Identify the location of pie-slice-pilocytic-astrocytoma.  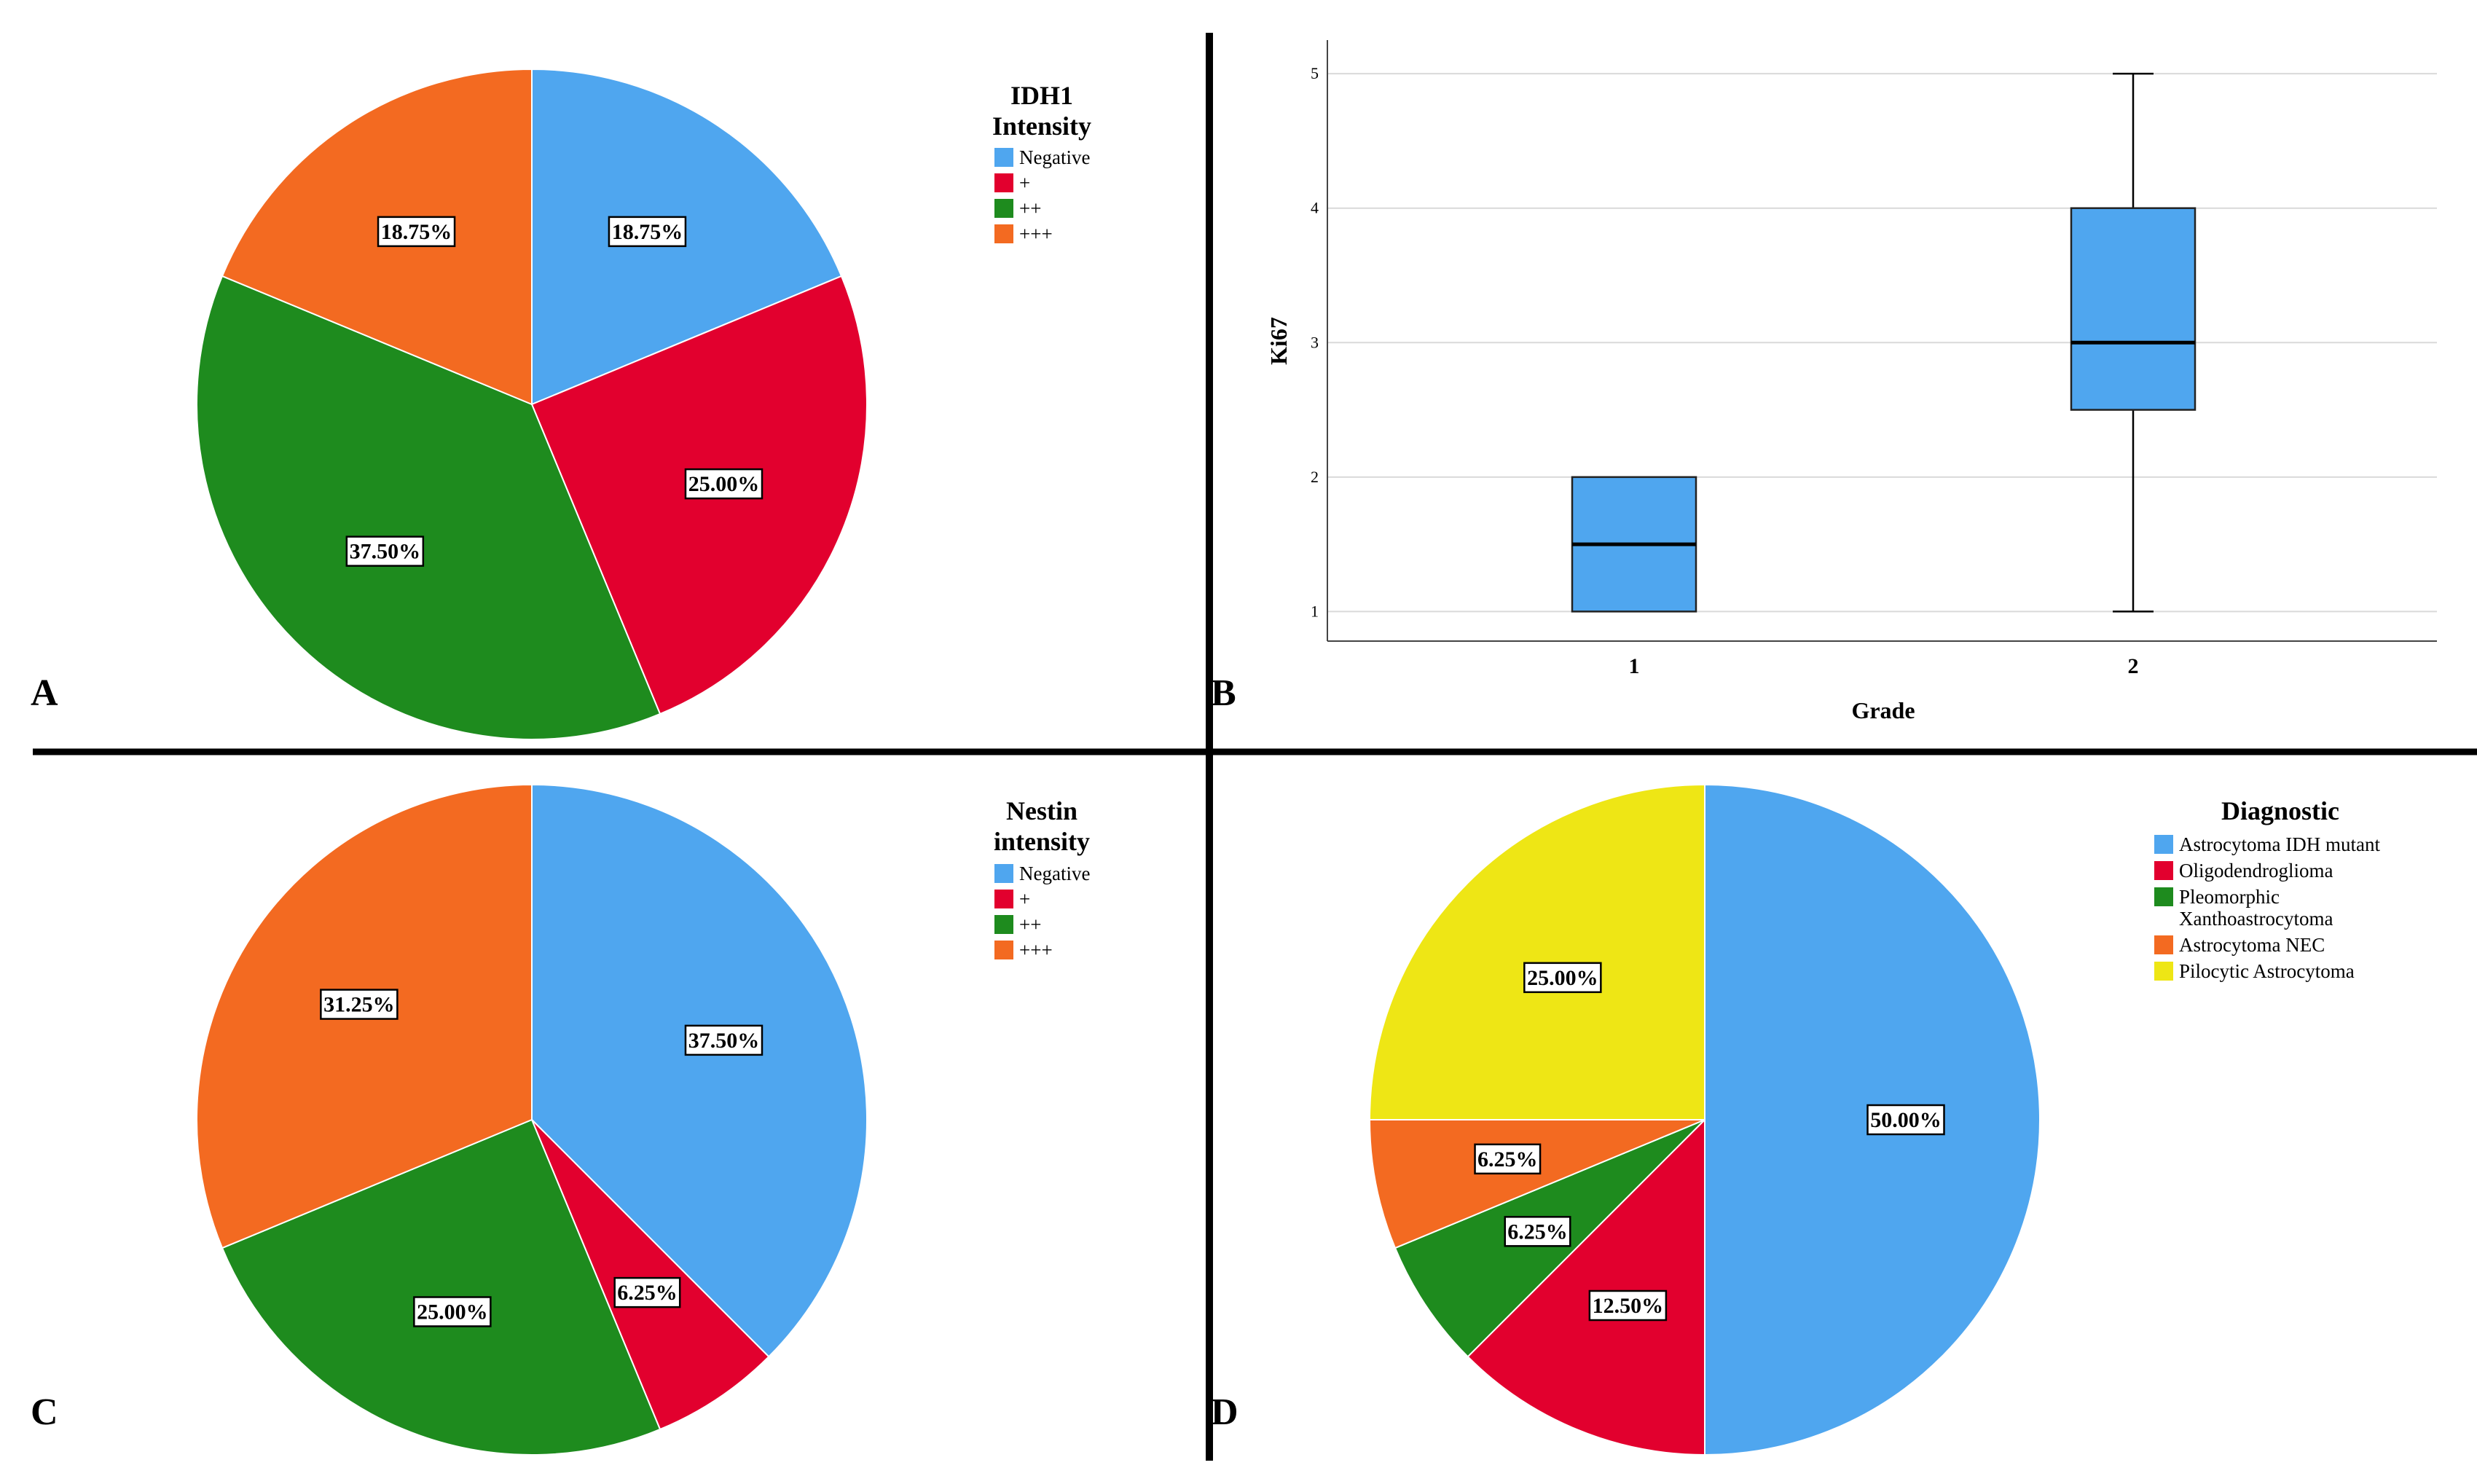
(1536, 951).